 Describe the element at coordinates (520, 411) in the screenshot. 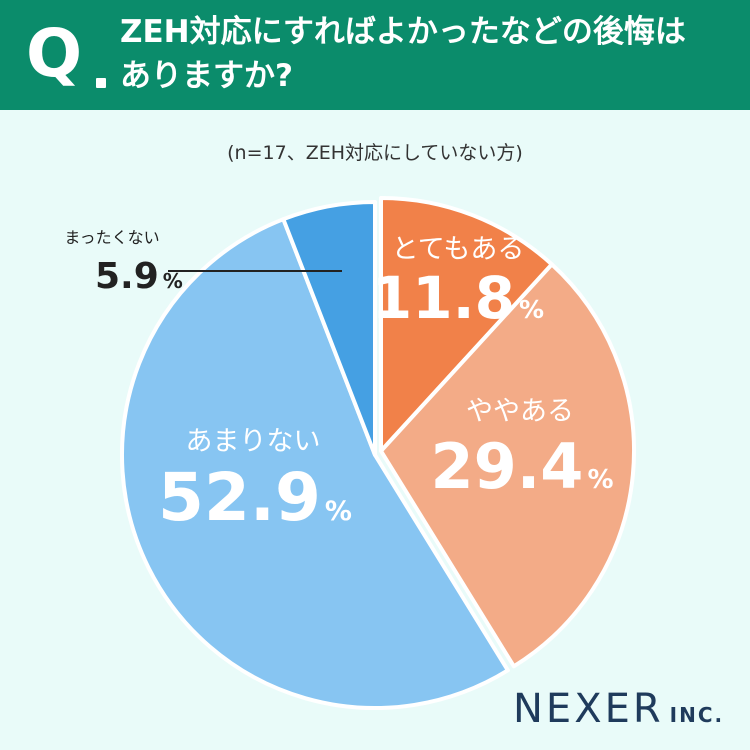

I see `slice-label-yaya: ややある` at that location.